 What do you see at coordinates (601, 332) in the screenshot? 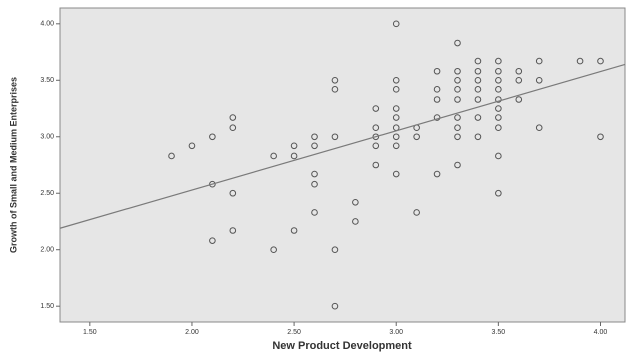
I see `x-tick-label: 4.00` at bounding box center [601, 332].